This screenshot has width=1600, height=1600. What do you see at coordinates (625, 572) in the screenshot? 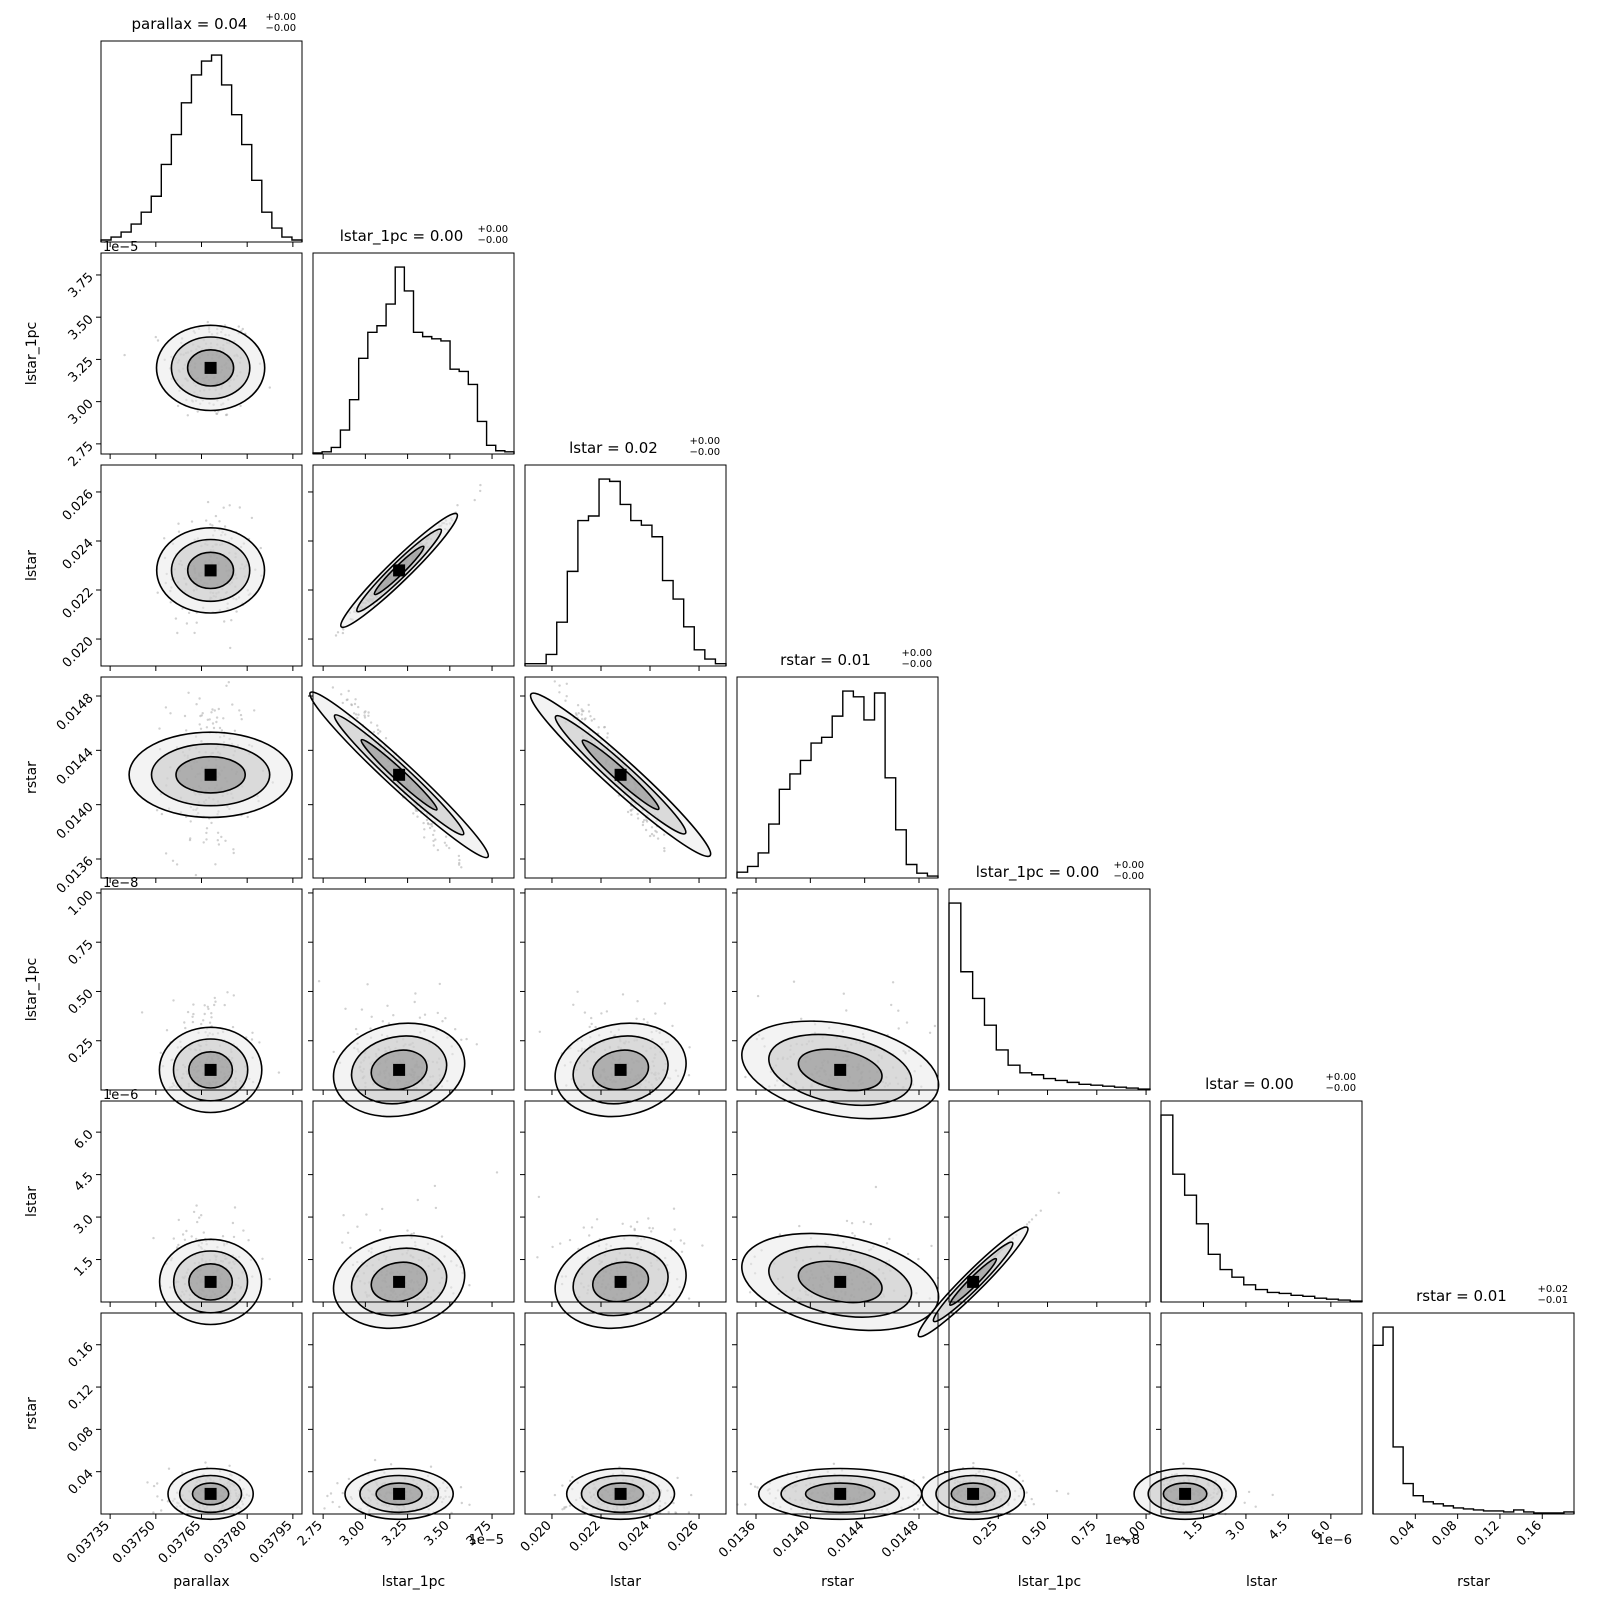
I see `histogram-step-lstar` at bounding box center [625, 572].